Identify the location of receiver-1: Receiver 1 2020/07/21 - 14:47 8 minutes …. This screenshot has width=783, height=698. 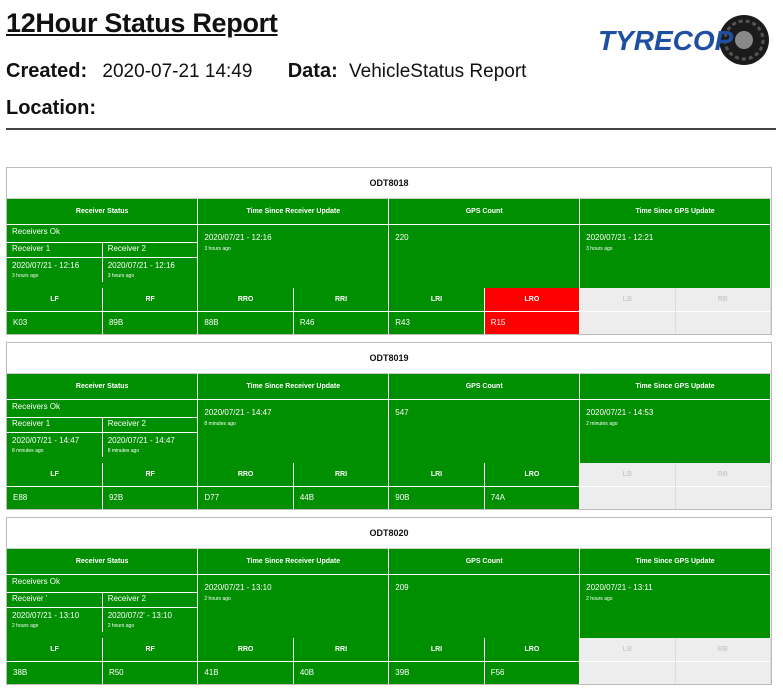
(55, 437).